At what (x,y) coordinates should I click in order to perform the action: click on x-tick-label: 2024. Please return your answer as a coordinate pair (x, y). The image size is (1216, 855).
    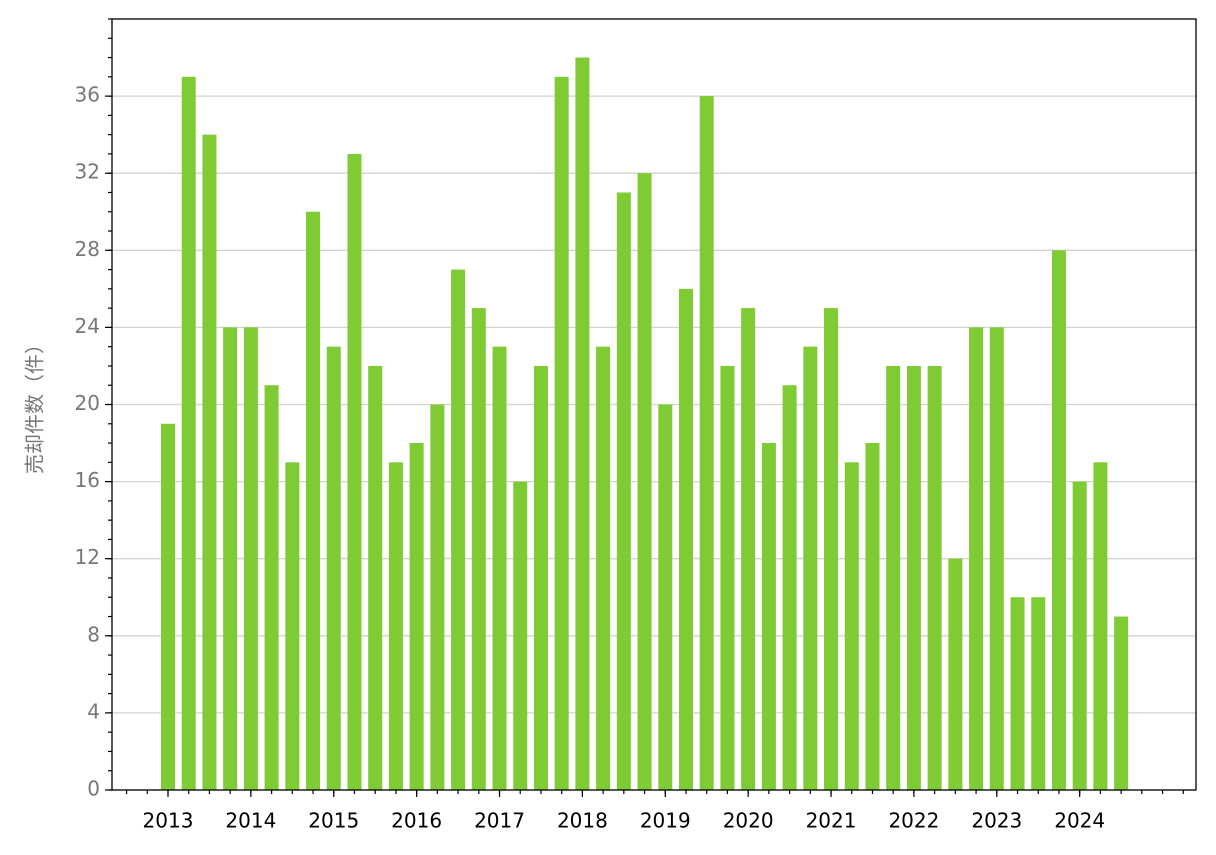
    Looking at the image, I should click on (1079, 821).